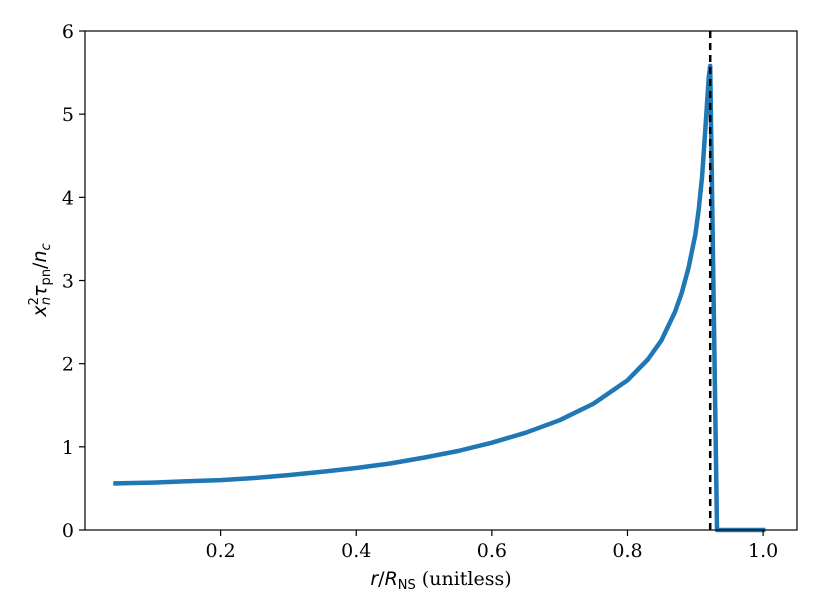  I want to click on x-label-subscript: NS, so click(407, 585).